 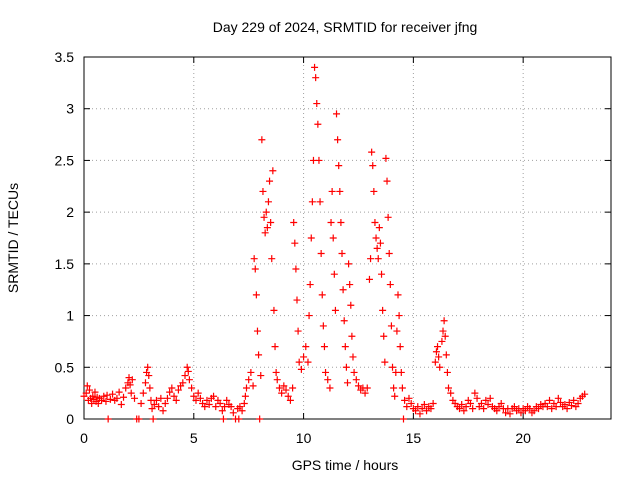 What do you see at coordinates (13, 238) in the screenshot?
I see `y-axis-title: SRMTID / TECUs` at bounding box center [13, 238].